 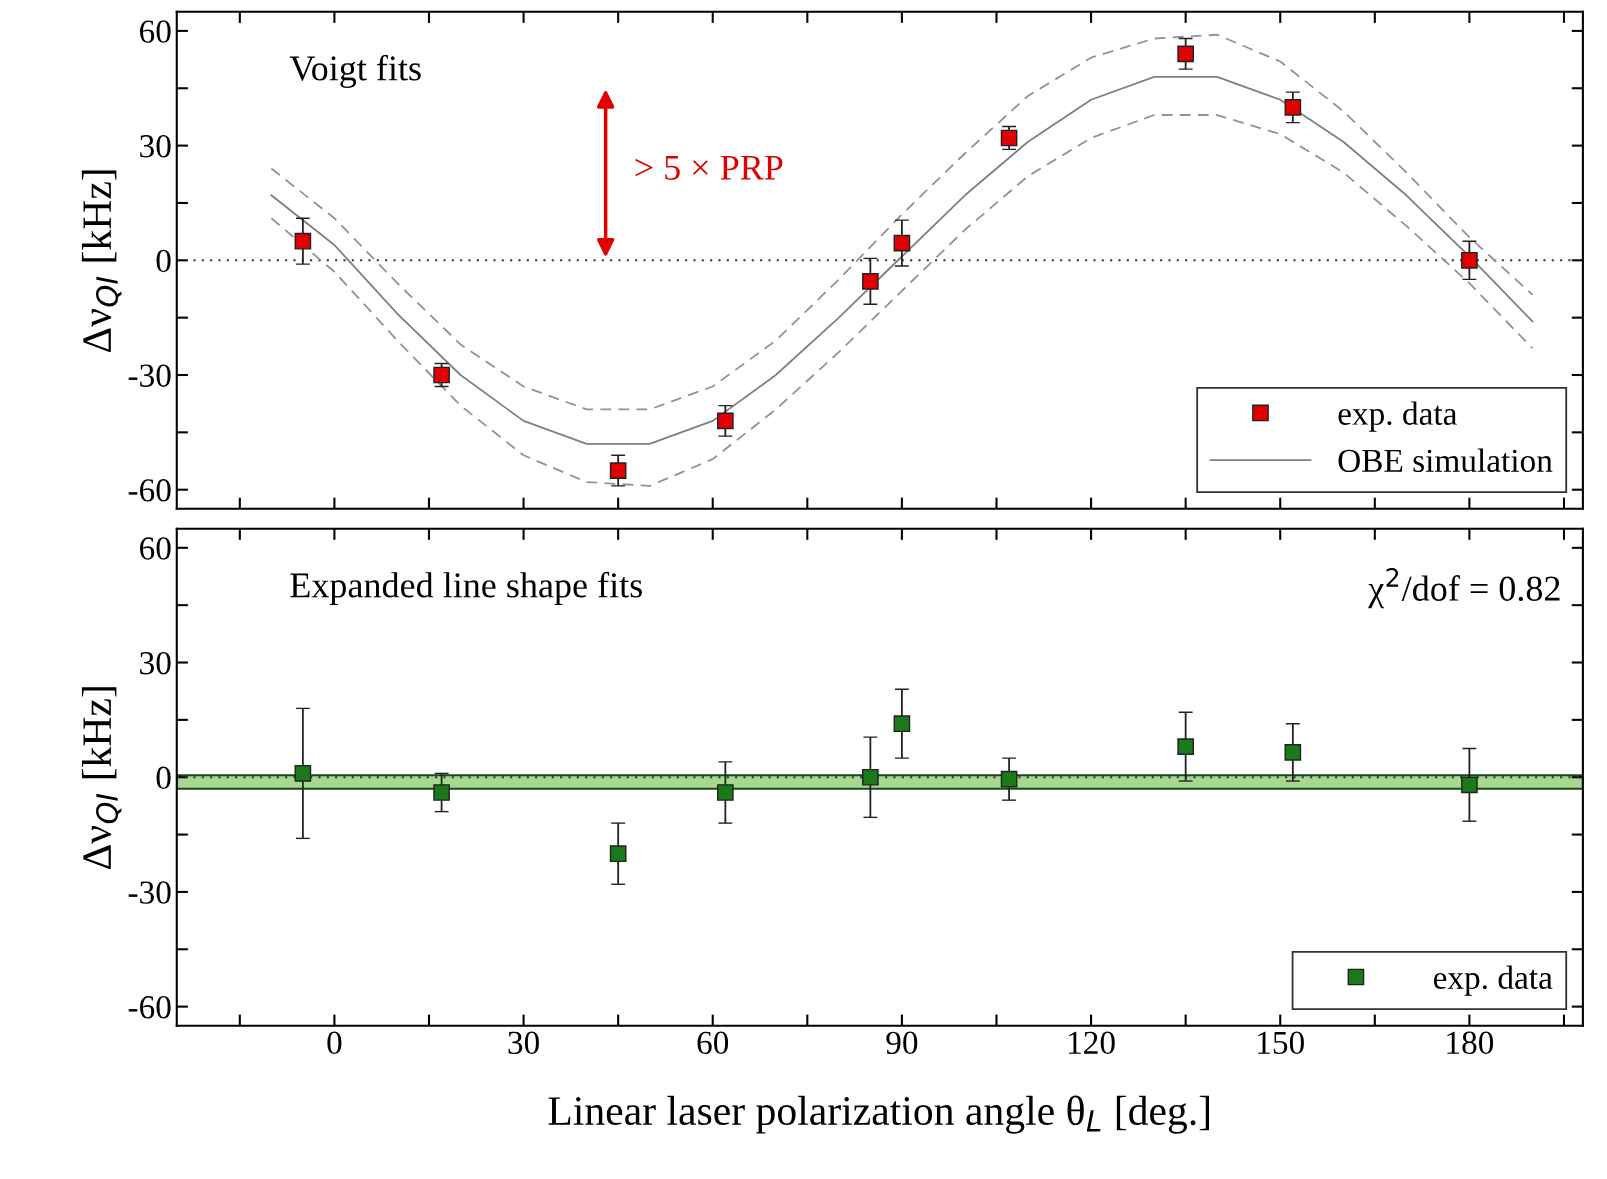 I want to click on annotation: χ$^{2}$/dof = 0.82, so click(x=1464, y=588).